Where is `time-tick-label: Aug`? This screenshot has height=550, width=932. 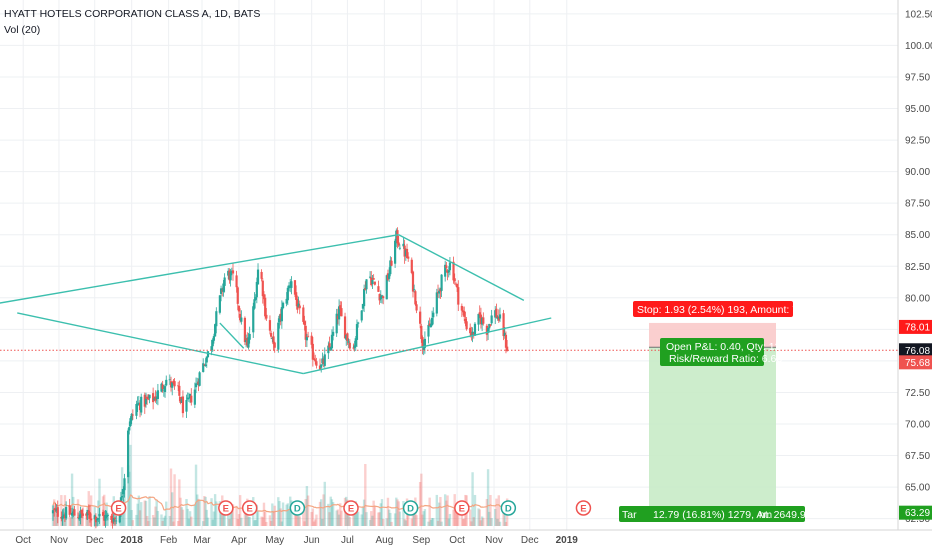 time-tick-label: Aug is located at coordinates (384, 540).